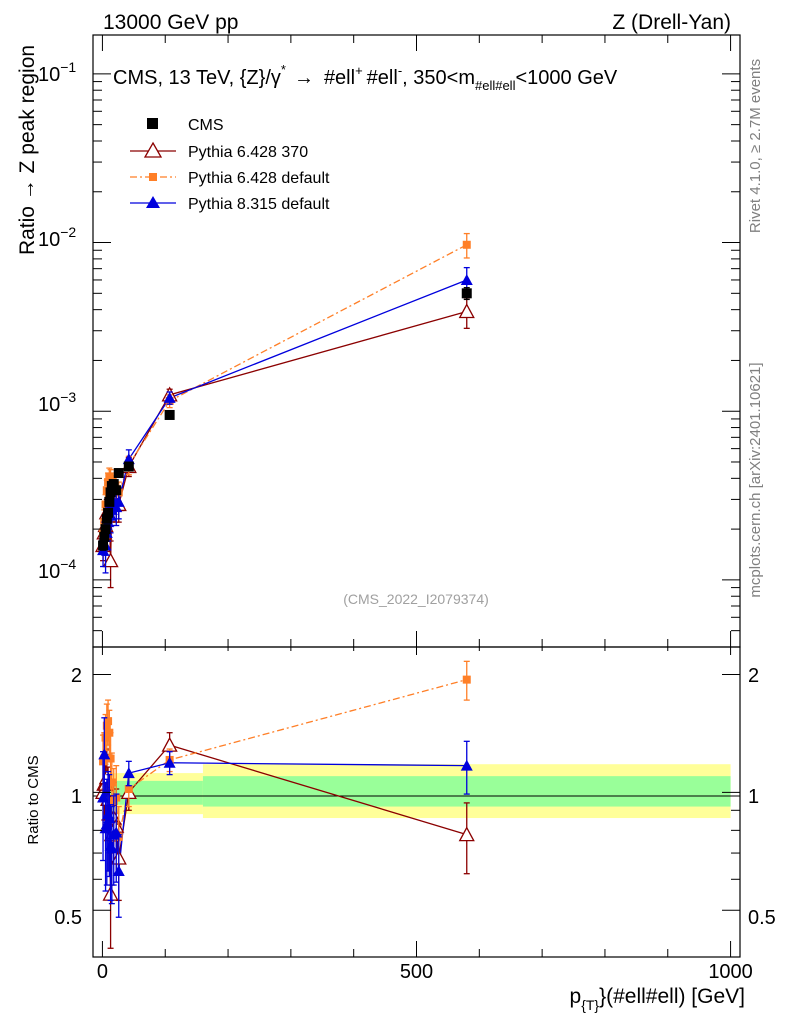 The width and height of the screenshot is (786, 1024). Describe the element at coordinates (466, 834) in the screenshot. I see `py6_370-ratio-point` at that location.